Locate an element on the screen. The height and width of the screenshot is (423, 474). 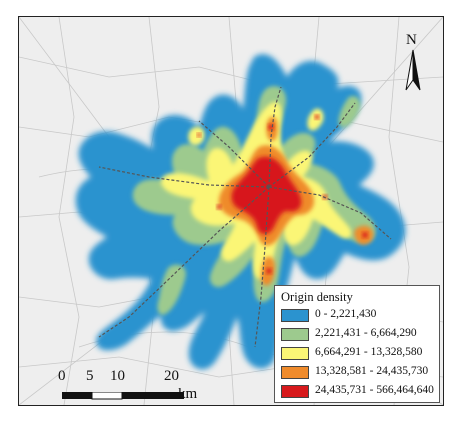
legend-item: 0 - 2,221,430 is located at coordinates (360, 316).